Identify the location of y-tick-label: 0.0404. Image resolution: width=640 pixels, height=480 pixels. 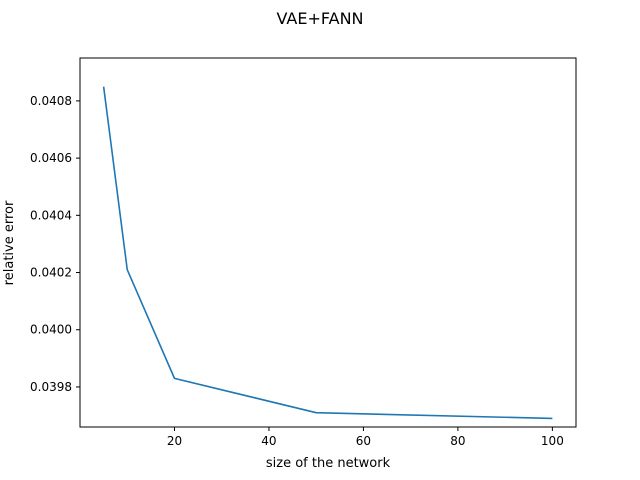
(51, 215).